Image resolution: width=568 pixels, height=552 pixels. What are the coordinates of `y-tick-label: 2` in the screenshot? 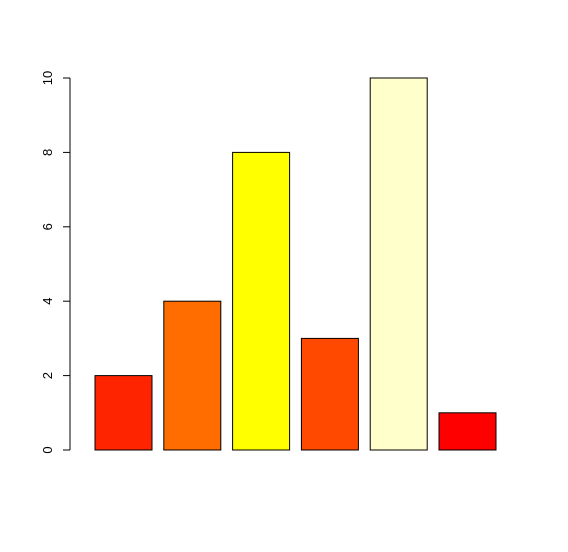 It's located at (47, 375).